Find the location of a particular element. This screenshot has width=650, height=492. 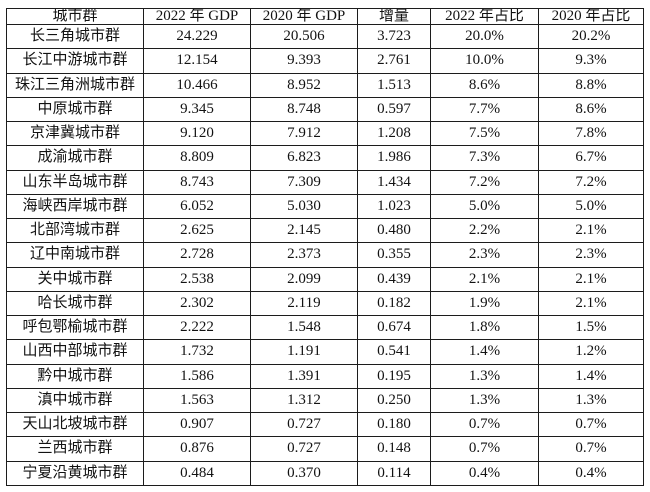

cell-share-2022: 1.4% is located at coordinates (484, 352).